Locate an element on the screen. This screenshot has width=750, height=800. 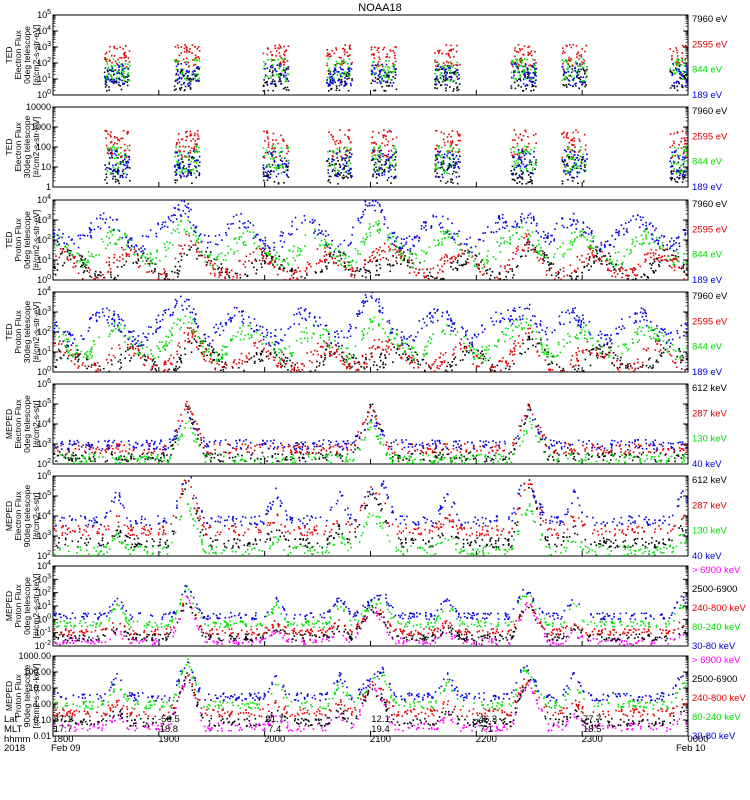
legend-entry: 2595 eV is located at coordinates (710, 44).